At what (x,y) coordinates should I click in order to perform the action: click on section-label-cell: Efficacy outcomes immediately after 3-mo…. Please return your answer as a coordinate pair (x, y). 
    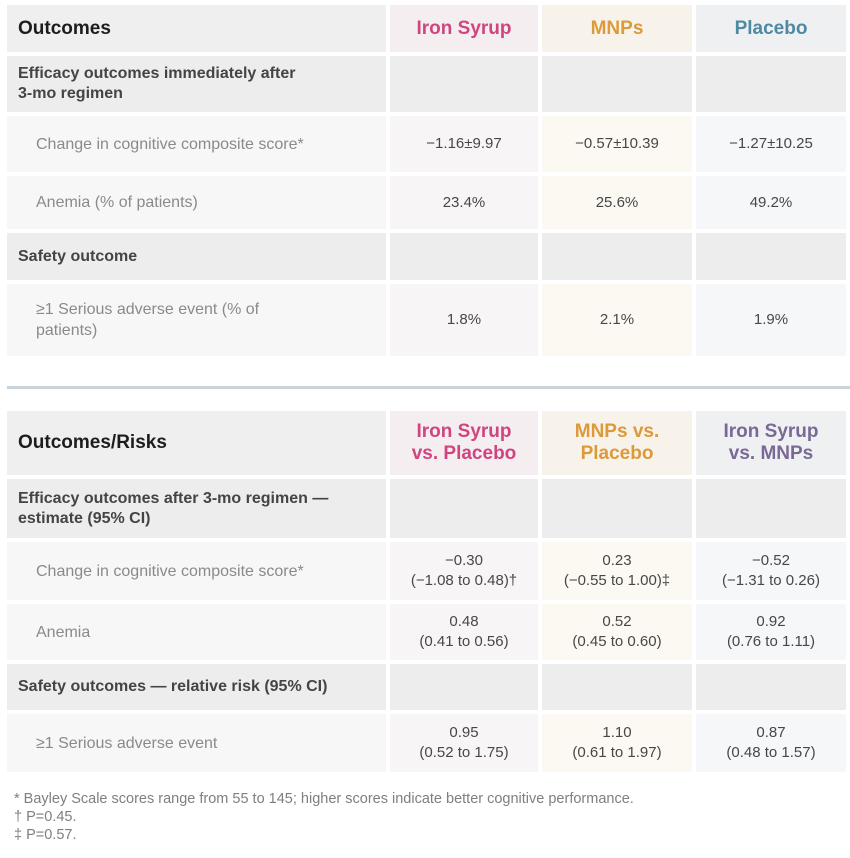
    Looking at the image, I should click on (196, 84).